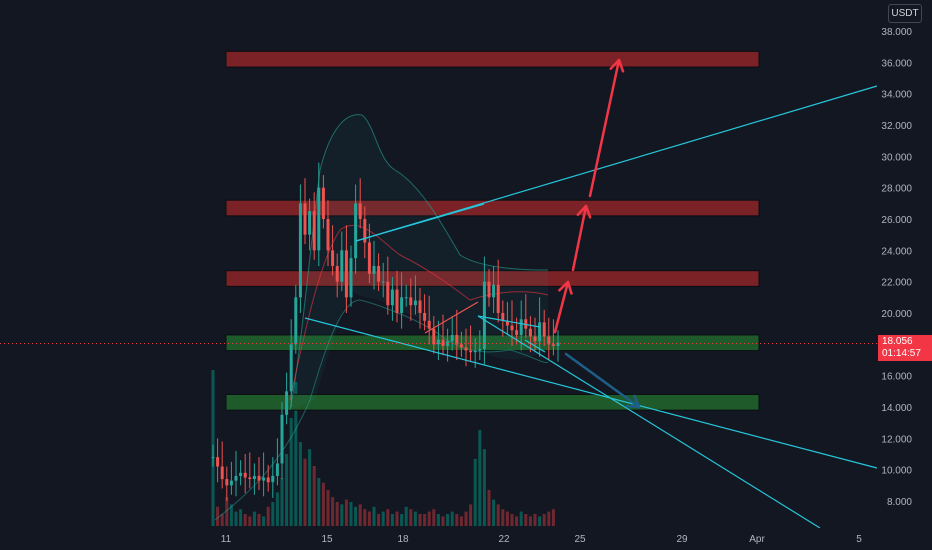 The image size is (932, 550). What do you see at coordinates (896, 408) in the screenshot?
I see `price-tick-label: 14.000` at bounding box center [896, 408].